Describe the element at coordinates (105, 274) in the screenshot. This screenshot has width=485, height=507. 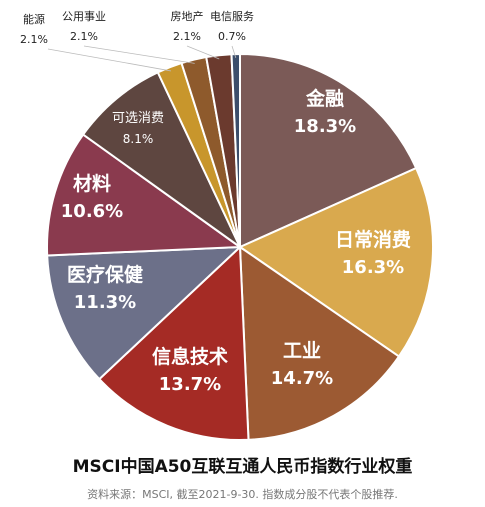
I see `slice-category-label: 医疗保健` at that location.